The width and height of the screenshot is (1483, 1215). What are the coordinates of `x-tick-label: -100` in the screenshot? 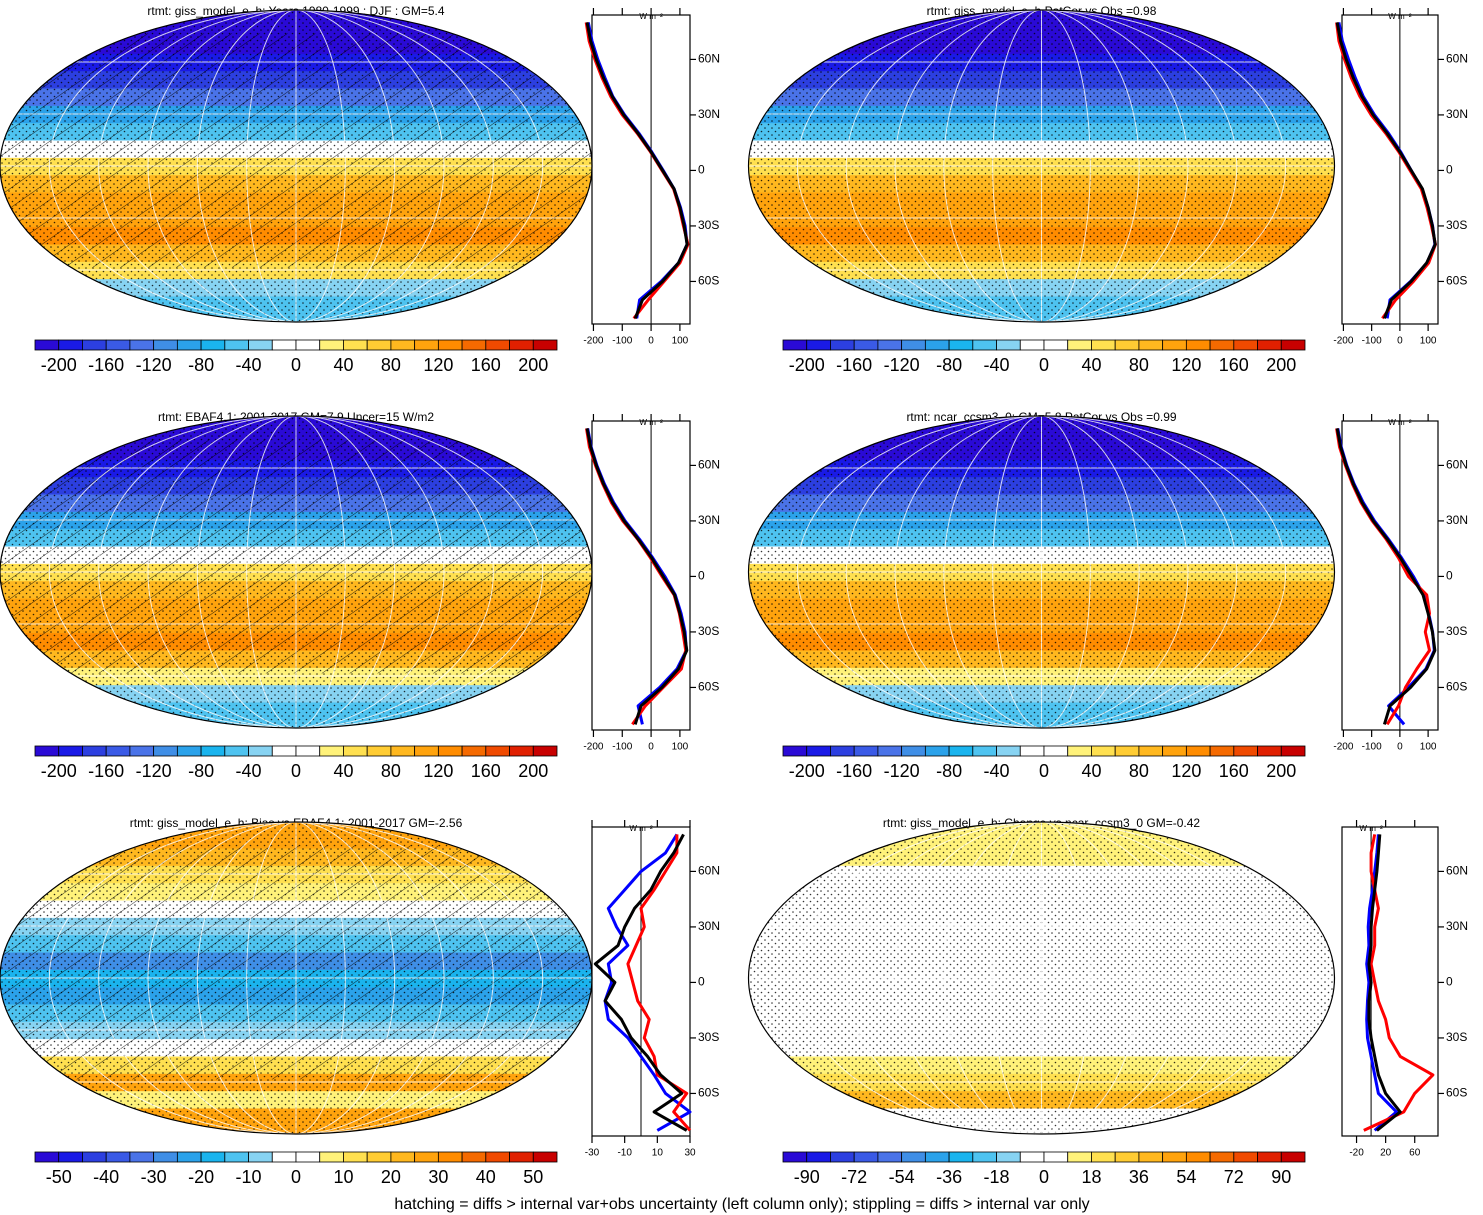 It's located at (622, 747).